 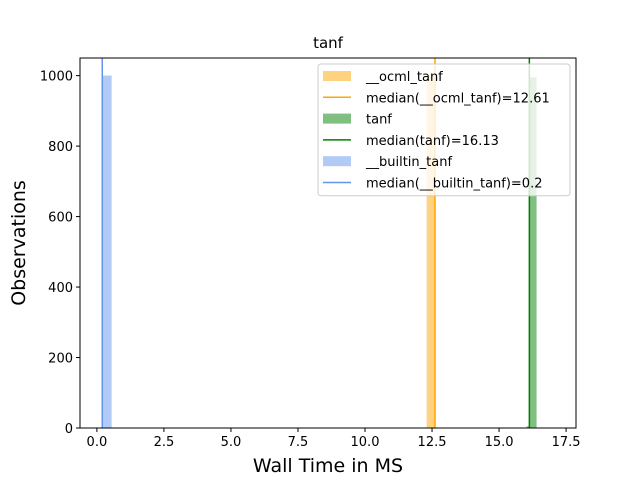 I want to click on legend-label: __ocml_tanf, so click(x=404, y=77).